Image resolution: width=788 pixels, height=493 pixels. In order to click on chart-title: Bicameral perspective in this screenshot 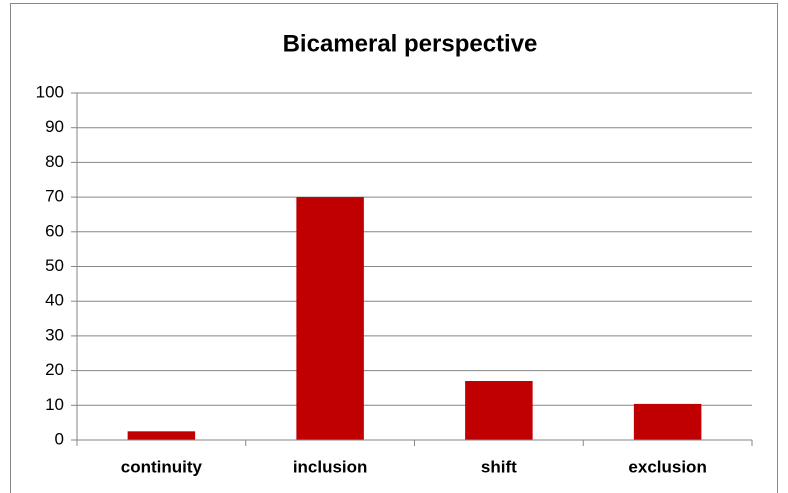, I will do `click(410, 43)`.